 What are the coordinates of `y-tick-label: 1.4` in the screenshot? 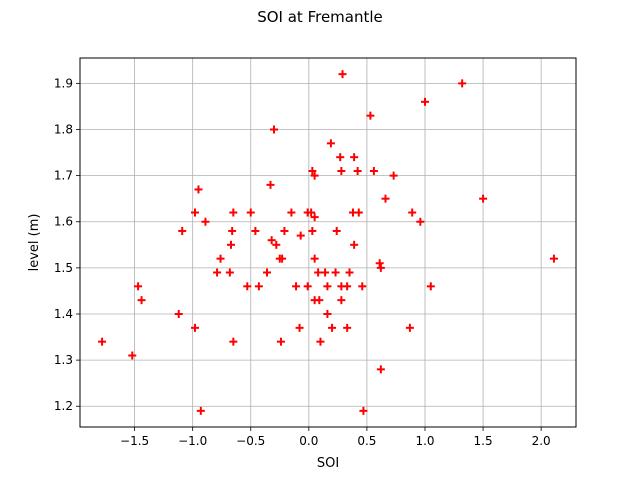 It's located at (63, 314).